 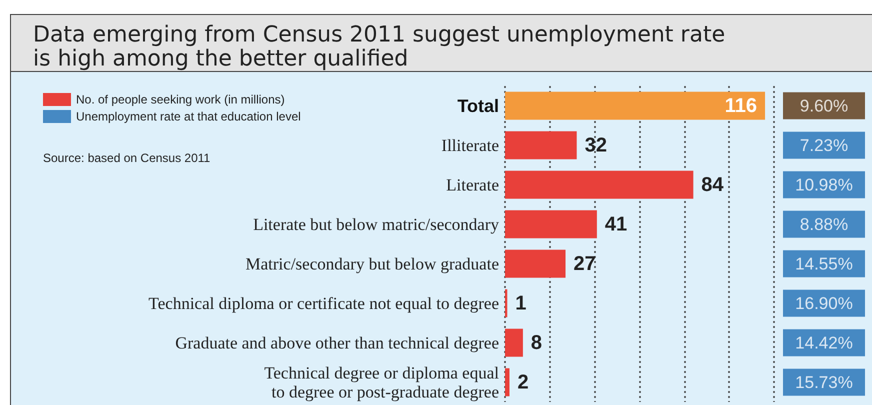 I want to click on y-tick-label: Graduate and above other than technical degree, so click(x=337, y=342).